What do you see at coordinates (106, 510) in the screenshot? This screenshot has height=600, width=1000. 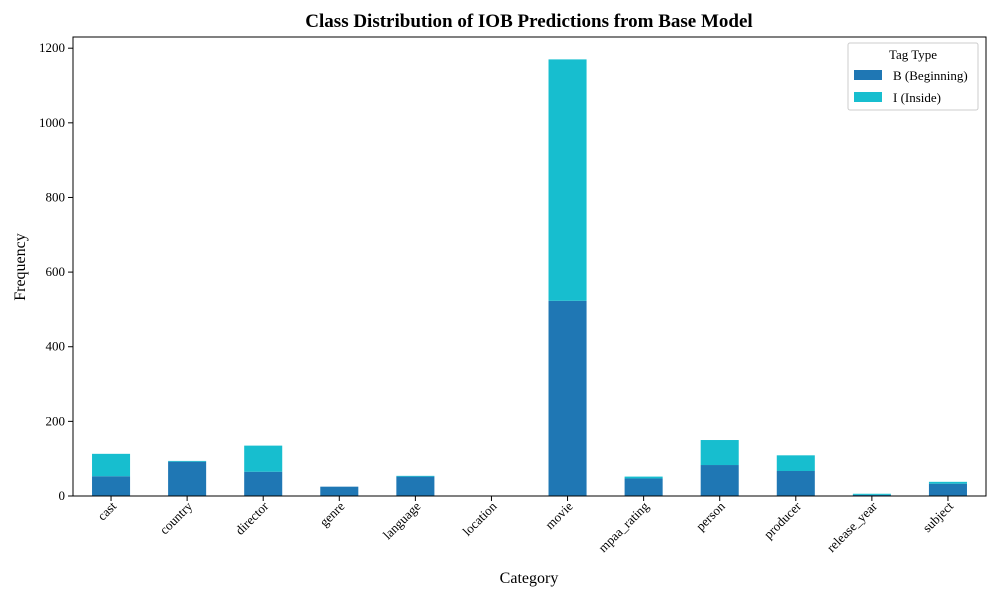 I see `x-tick-label: cast` at bounding box center [106, 510].